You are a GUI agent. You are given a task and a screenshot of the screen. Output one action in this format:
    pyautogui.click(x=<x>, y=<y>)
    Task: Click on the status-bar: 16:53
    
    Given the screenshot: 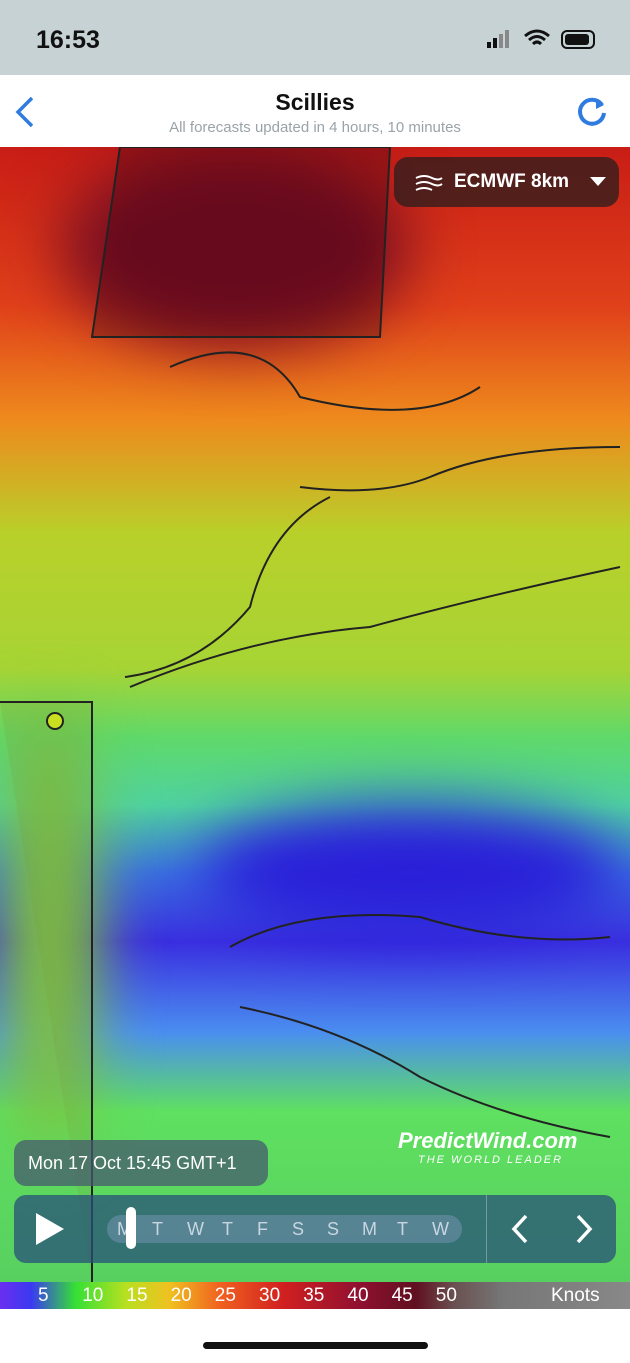 What is the action you would take?
    pyautogui.click(x=315, y=37)
    